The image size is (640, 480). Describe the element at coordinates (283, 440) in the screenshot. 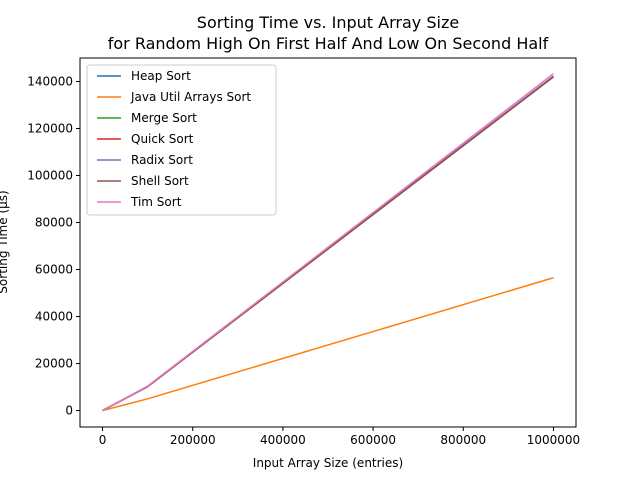

I see `x-tick-label: 400000` at that location.